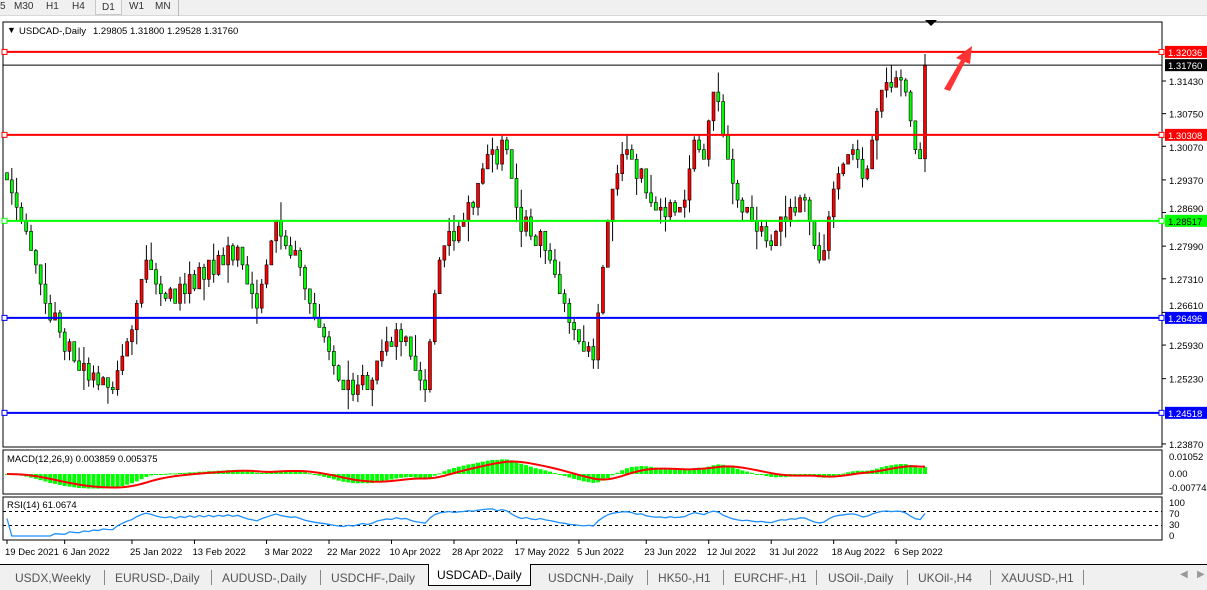  Describe the element at coordinates (53, 578) in the screenshot. I see `tab-usdx-weekly: USDX,Weekly` at that location.